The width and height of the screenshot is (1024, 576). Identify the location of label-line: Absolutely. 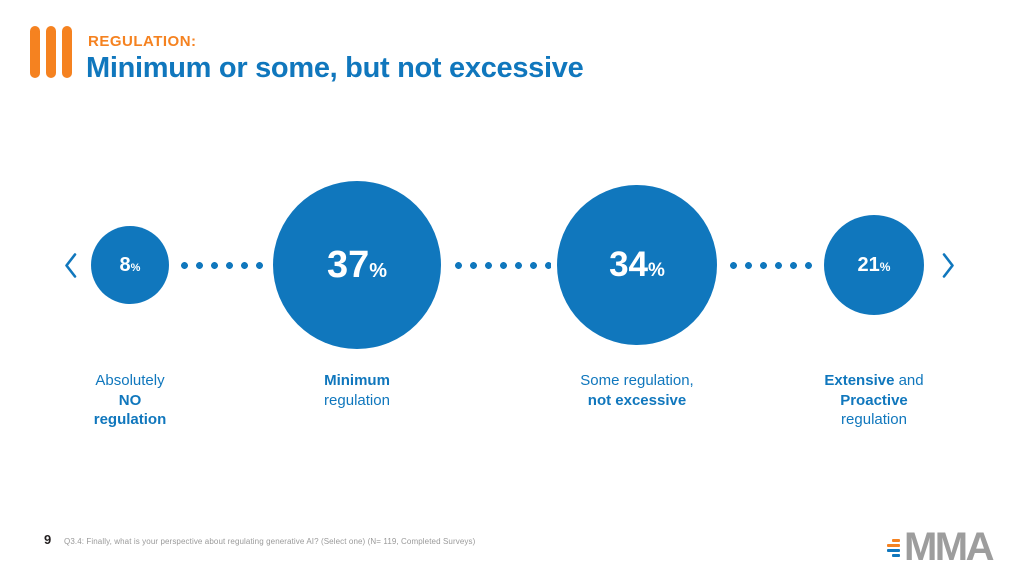
(130, 380).